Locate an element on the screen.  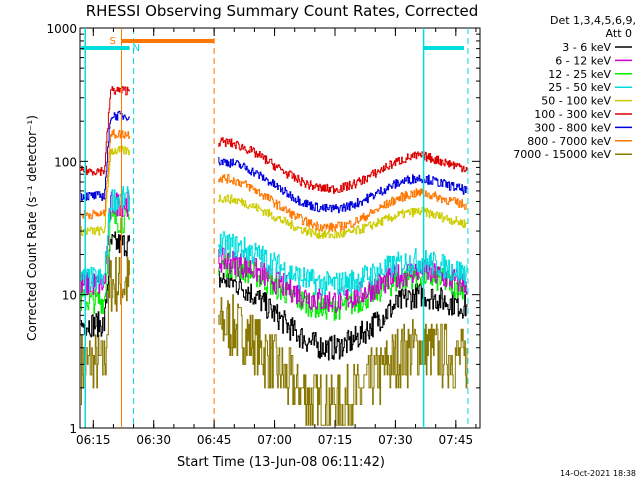
x-axis-label: Start Time (13-Jun-08 06:11:42) is located at coordinates (281, 462).